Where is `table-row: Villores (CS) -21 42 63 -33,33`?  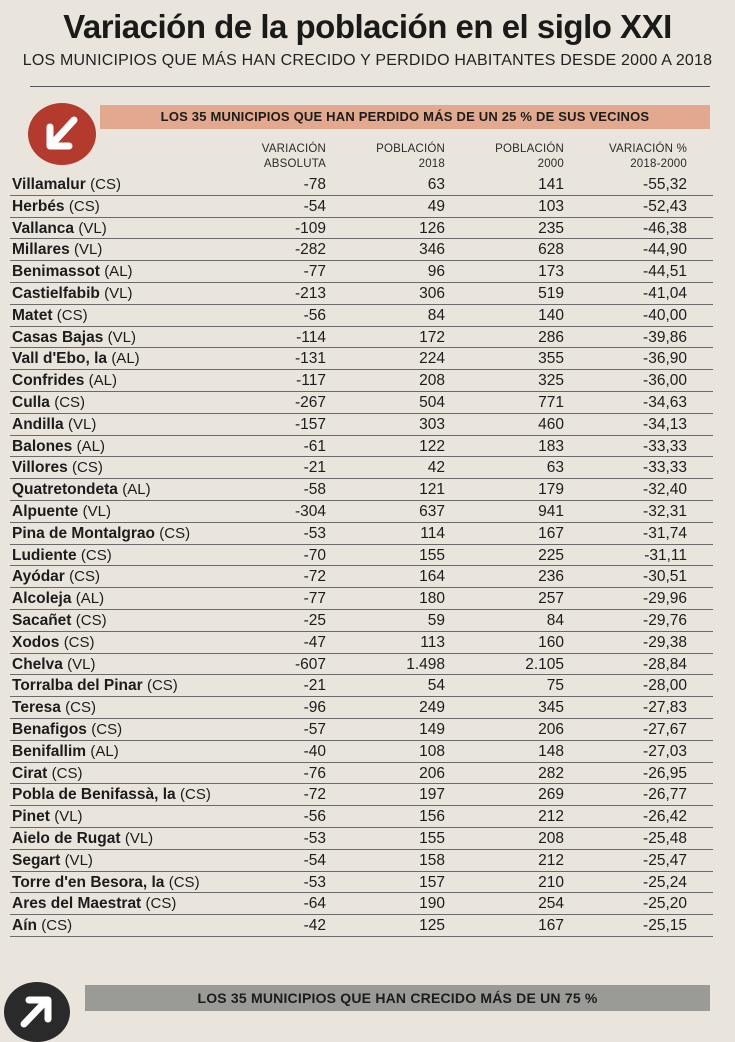
table-row: Villores (CS) -21 42 63 -33,33 is located at coordinates (367, 468).